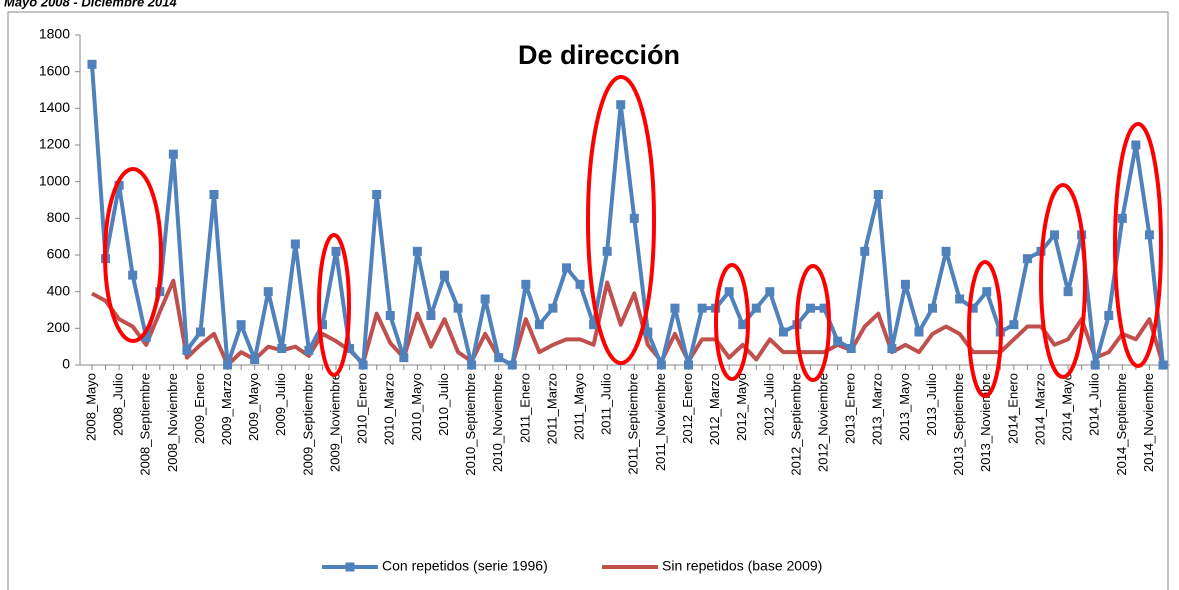  I want to click on y-tick-label: 1000, so click(54, 180).